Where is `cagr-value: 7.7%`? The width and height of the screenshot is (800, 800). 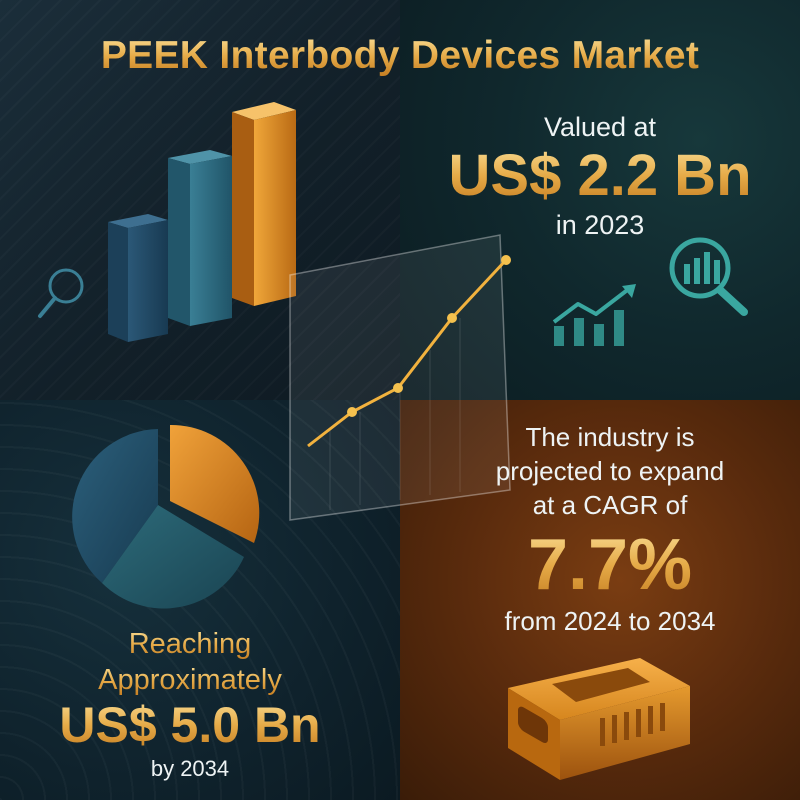 cagr-value: 7.7% is located at coordinates (610, 565).